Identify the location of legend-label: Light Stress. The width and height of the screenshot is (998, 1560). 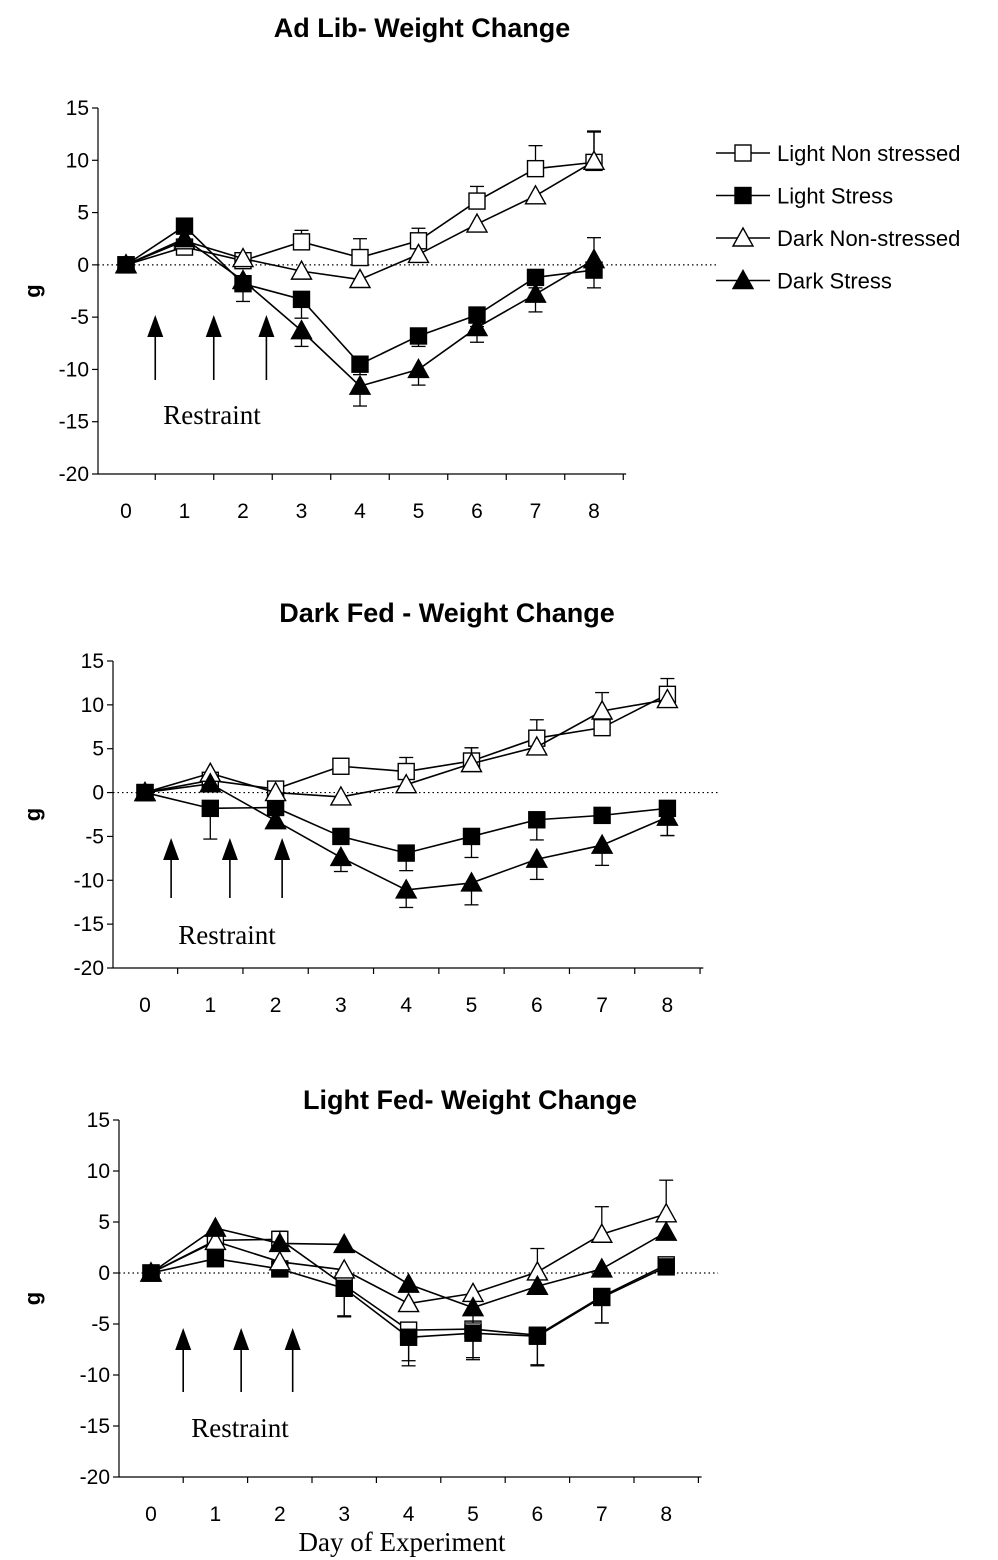
(835, 196).